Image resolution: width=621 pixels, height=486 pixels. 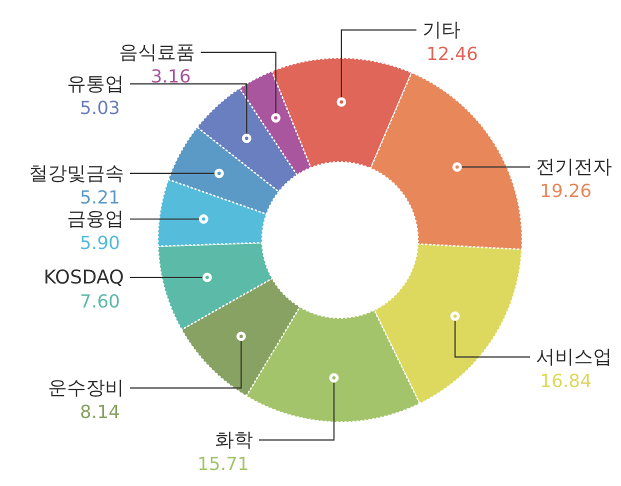 What do you see at coordinates (95, 219) in the screenshot?
I see `slice-label: 금융업` at bounding box center [95, 219].